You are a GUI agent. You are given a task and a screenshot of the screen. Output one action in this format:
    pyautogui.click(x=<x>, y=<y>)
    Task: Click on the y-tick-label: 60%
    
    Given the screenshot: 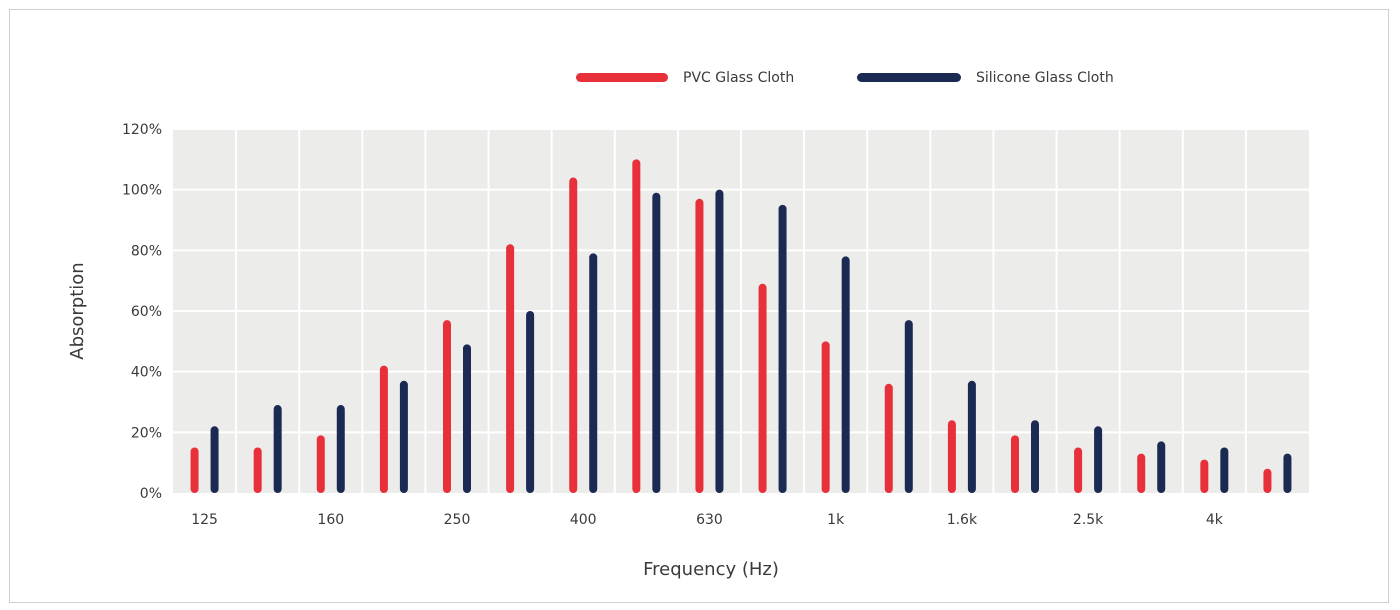 What is the action you would take?
    pyautogui.click(x=146, y=312)
    